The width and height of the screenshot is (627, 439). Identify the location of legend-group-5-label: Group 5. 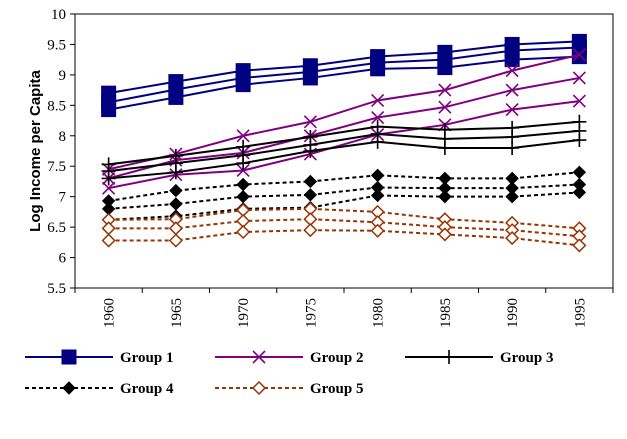
(337, 389).